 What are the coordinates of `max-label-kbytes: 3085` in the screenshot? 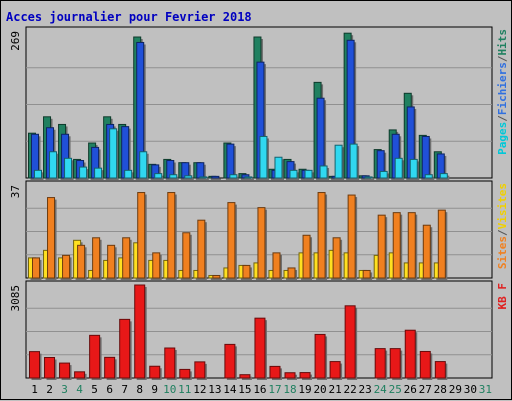 It's located at (15, 298).